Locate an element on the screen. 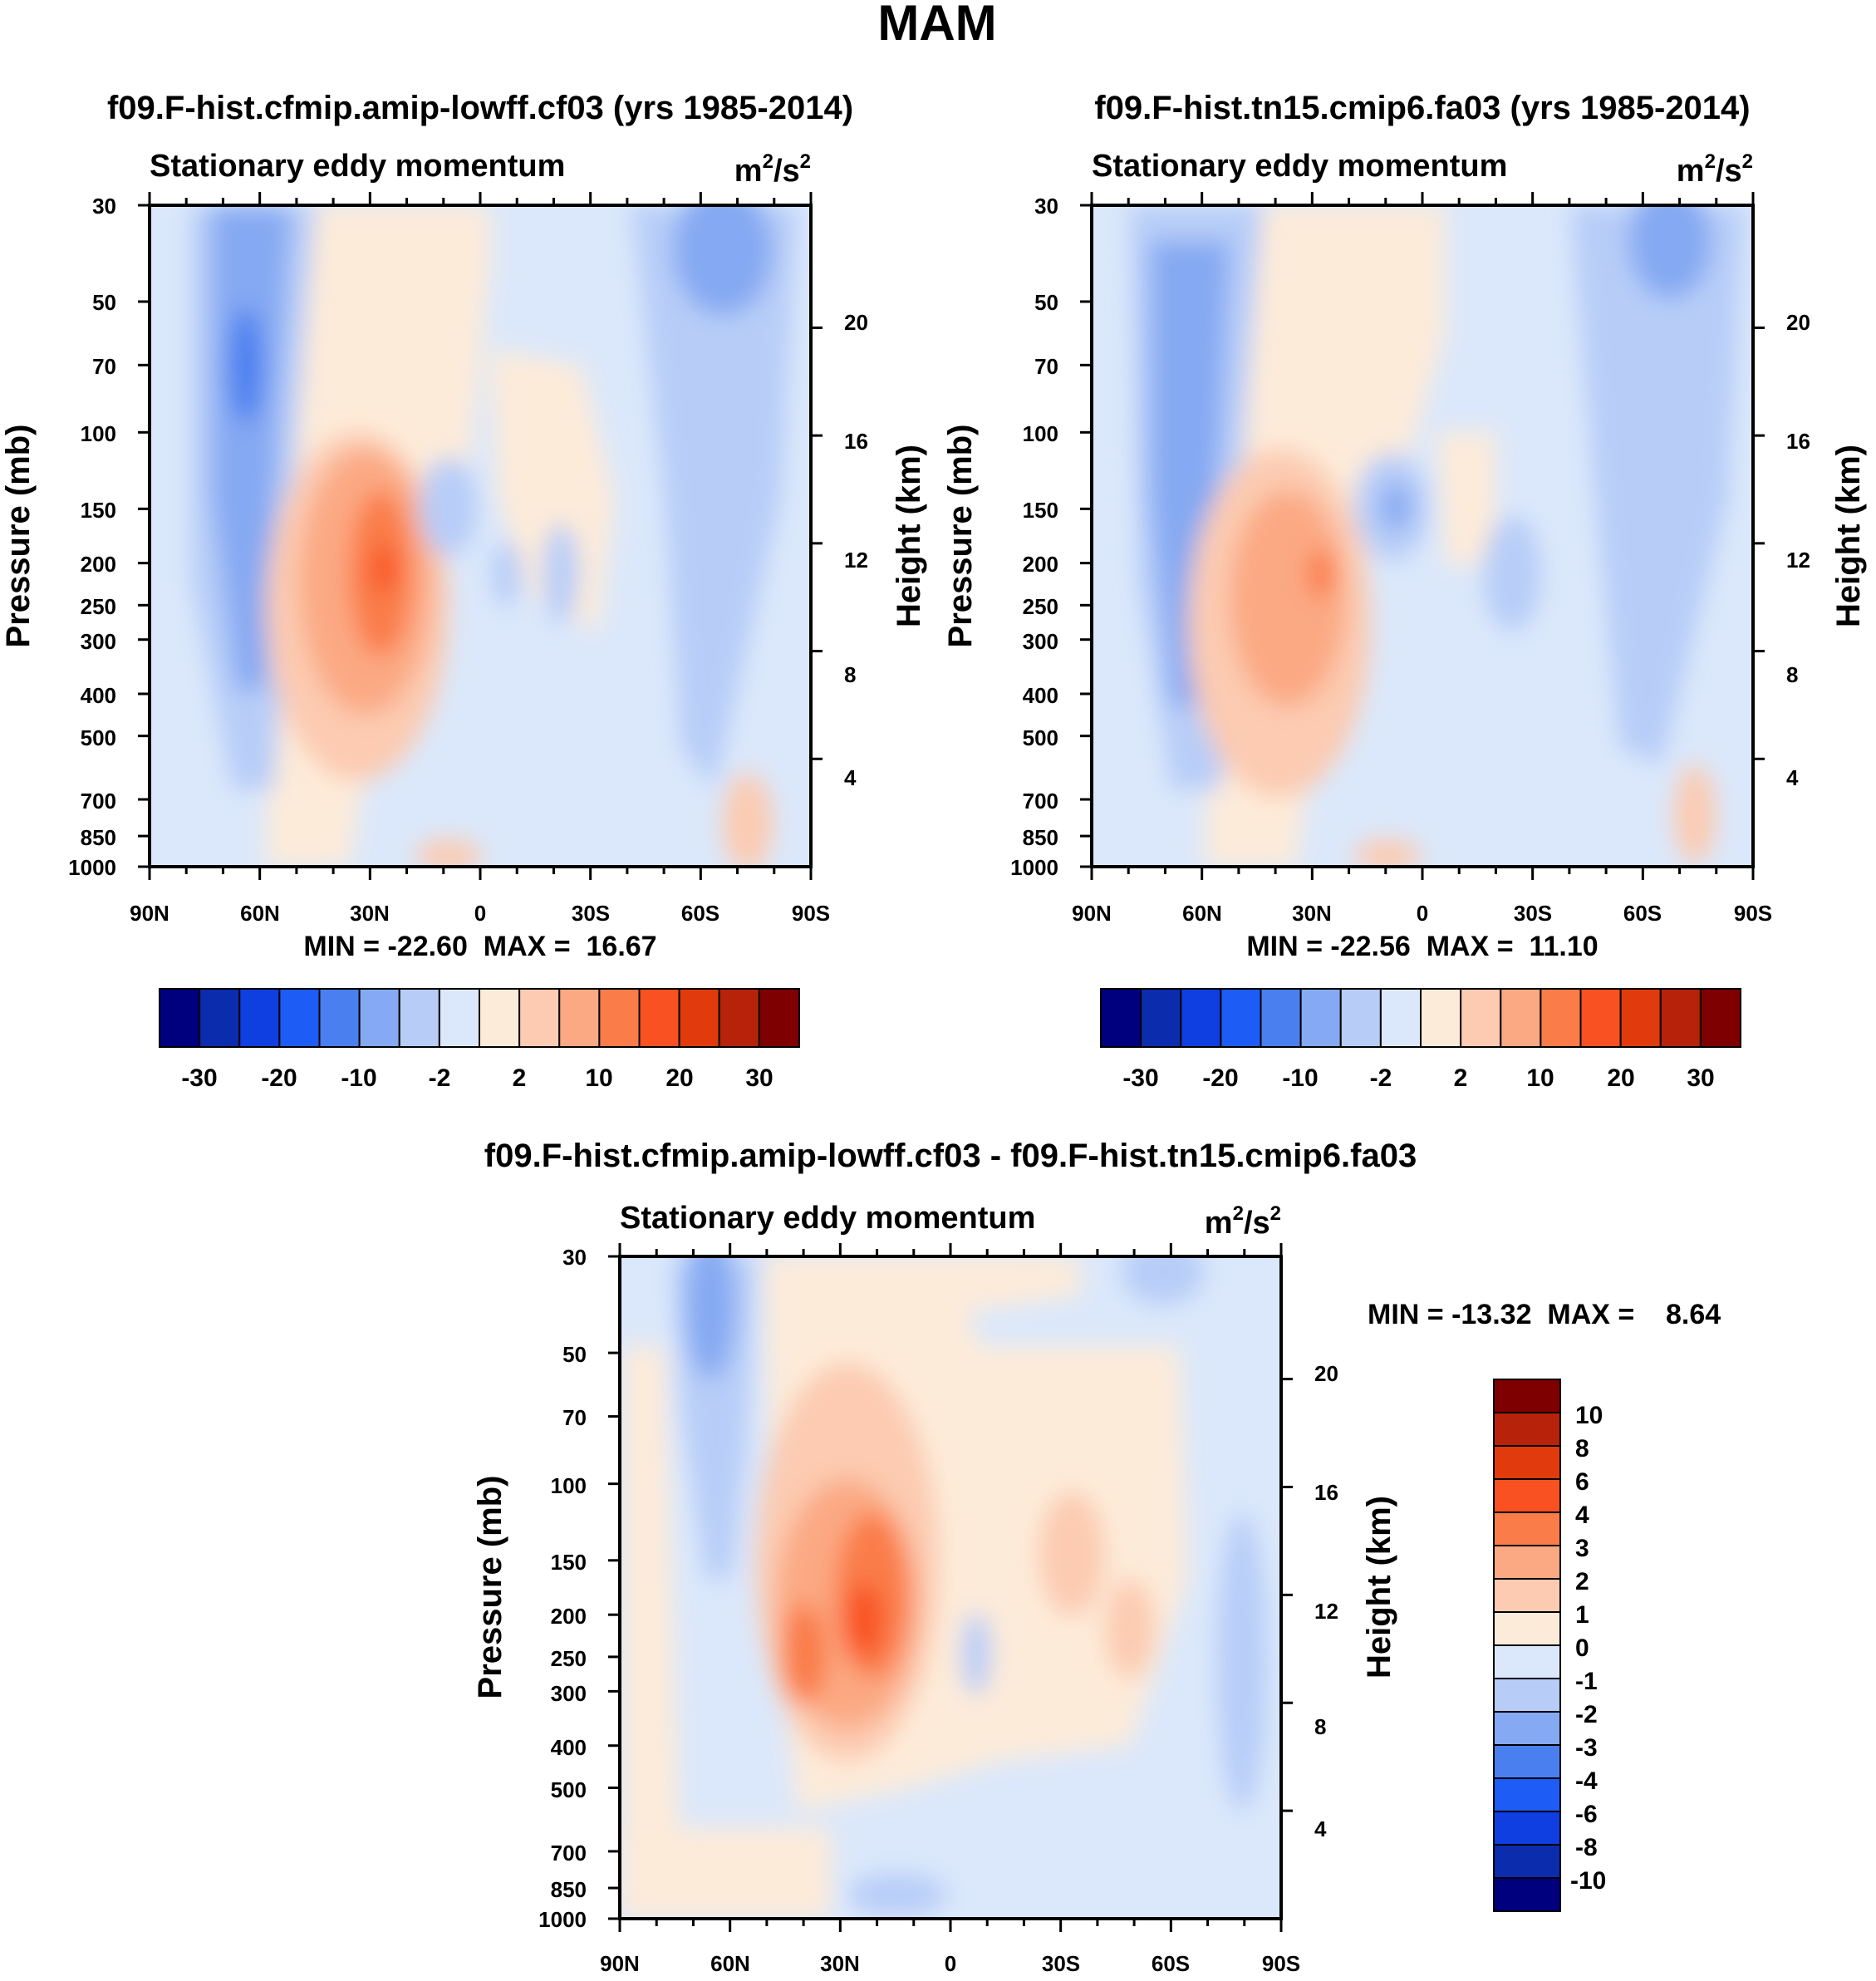 This screenshot has height=1981, width=1876. x-tick-labels: 90N 60N 30N 0 30S 60S 90S is located at coordinates (1422, 913).